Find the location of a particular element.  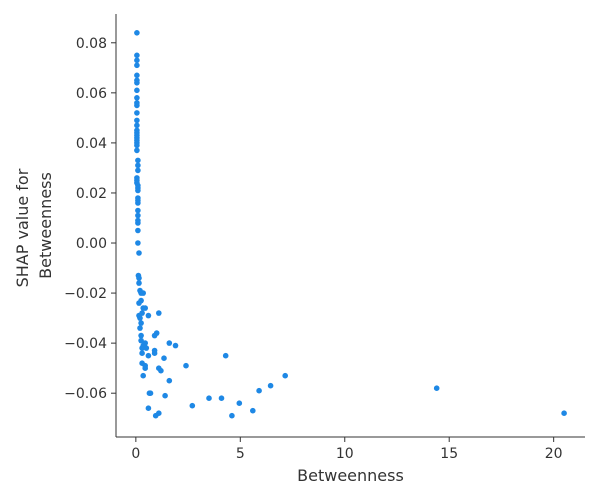

y-ticks: −0.06 −0.04 −0.02 0.00 0.02 0.04 0.06 0.08 is located at coordinates (90, 219).